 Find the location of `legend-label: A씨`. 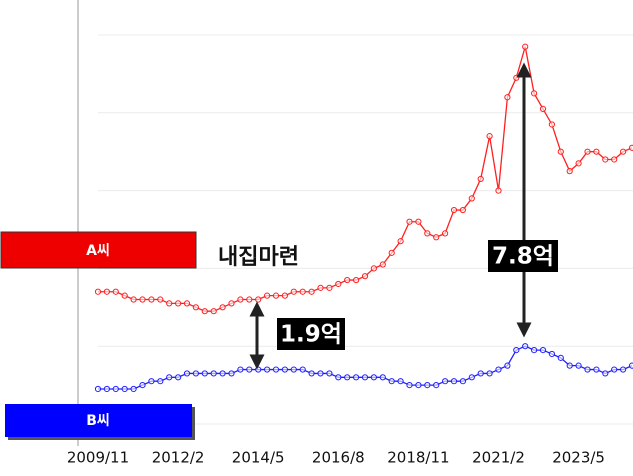

legend-label: A씨 is located at coordinates (98, 251).